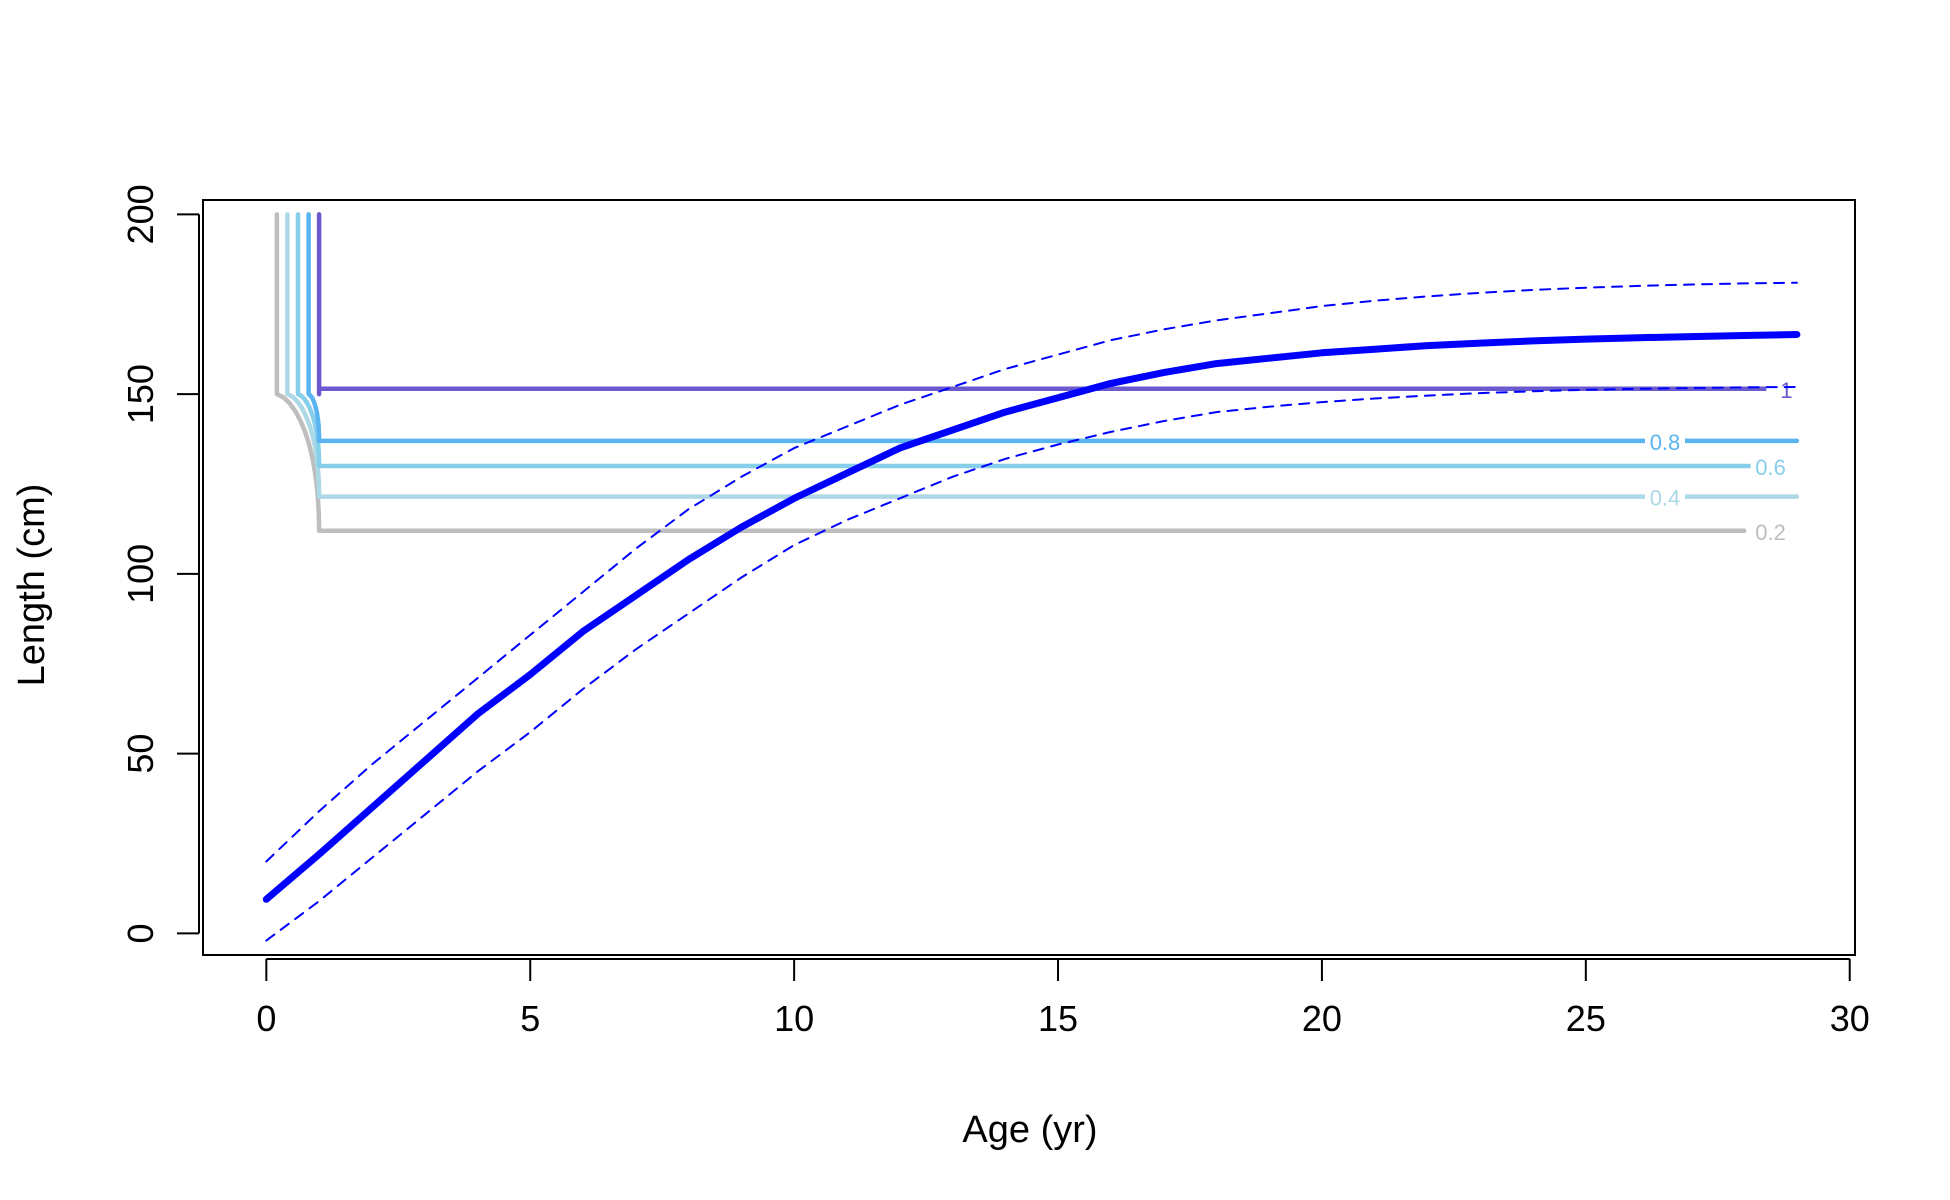  I want to click on x-tick-label: 10, so click(794, 1018).